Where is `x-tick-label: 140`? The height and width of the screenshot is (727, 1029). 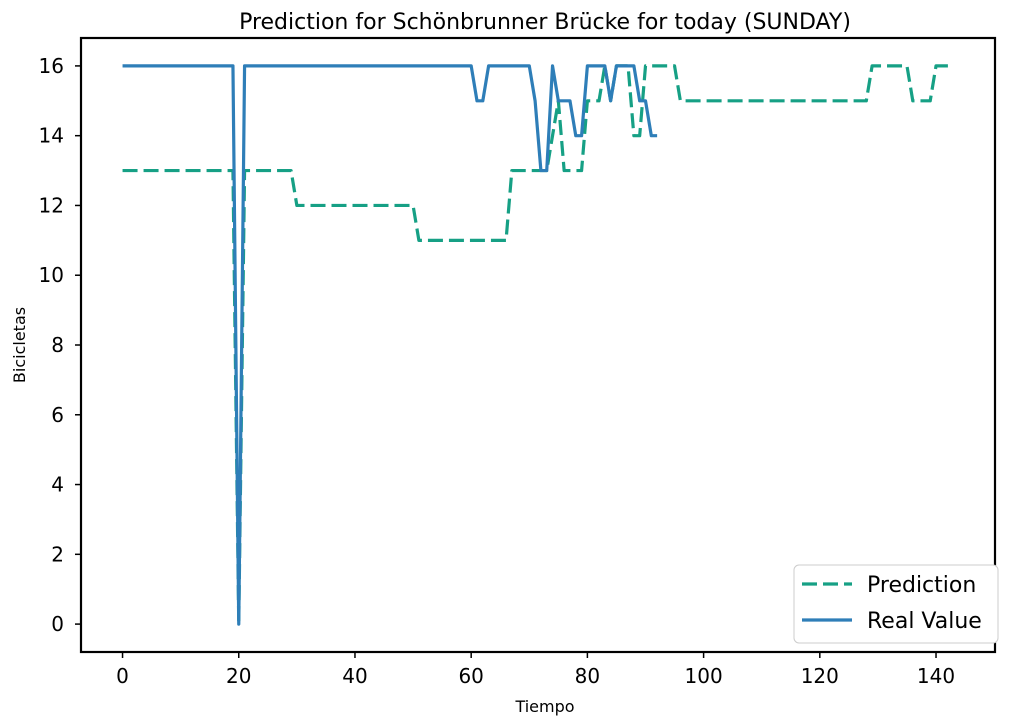
x-tick-label: 140 is located at coordinates (936, 676).